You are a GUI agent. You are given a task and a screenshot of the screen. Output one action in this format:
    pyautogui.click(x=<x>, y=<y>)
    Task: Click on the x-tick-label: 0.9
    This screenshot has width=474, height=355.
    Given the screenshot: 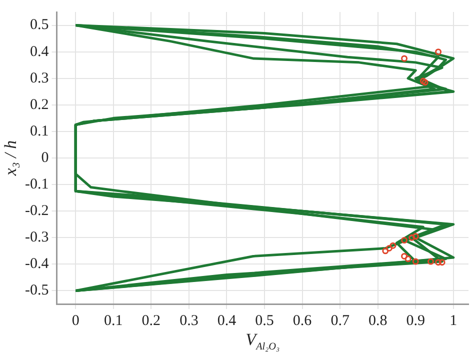 What is the action you would take?
    pyautogui.click(x=415, y=320)
    